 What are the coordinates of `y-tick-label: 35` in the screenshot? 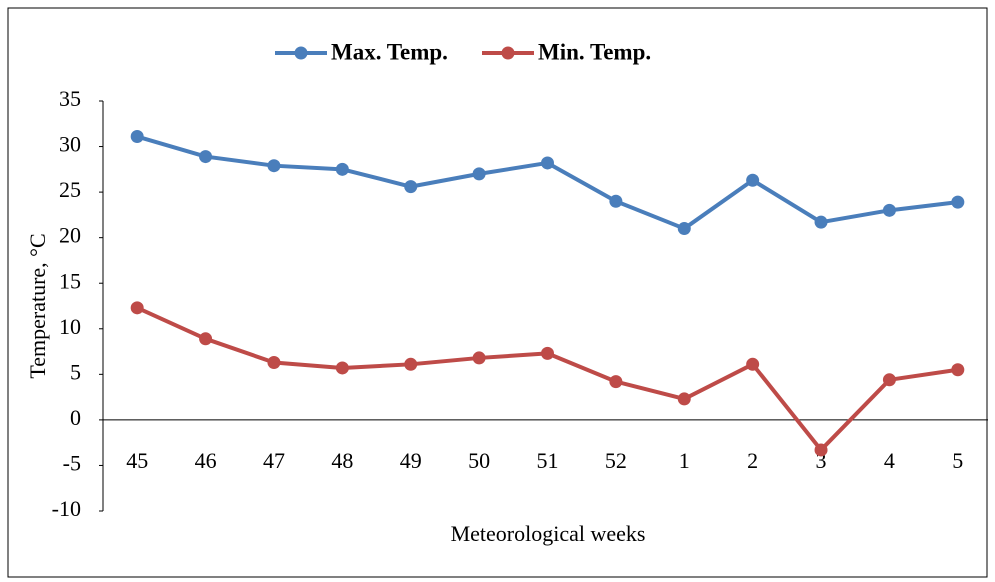 It's located at (70, 98).